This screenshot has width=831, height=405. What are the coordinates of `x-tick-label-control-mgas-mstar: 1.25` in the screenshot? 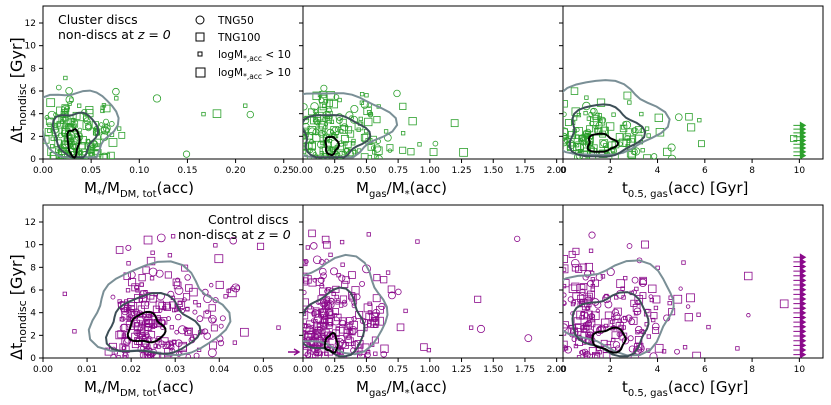 It's located at (462, 370).